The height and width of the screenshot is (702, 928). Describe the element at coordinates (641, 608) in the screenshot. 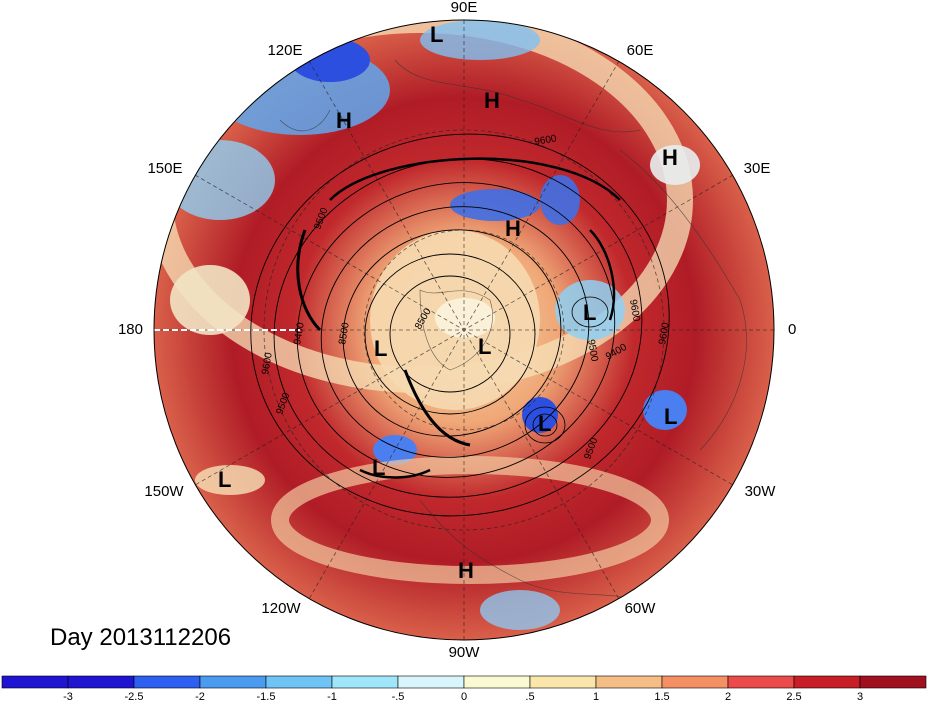

I see `lon-label-60w: 60W` at that location.